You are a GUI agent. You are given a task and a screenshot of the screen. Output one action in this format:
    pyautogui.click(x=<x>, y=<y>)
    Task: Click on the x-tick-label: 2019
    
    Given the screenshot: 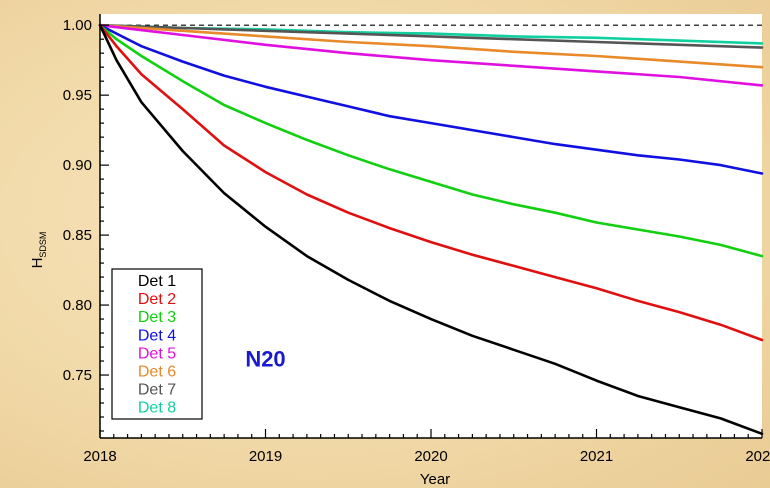 What is the action you would take?
    pyautogui.click(x=265, y=456)
    